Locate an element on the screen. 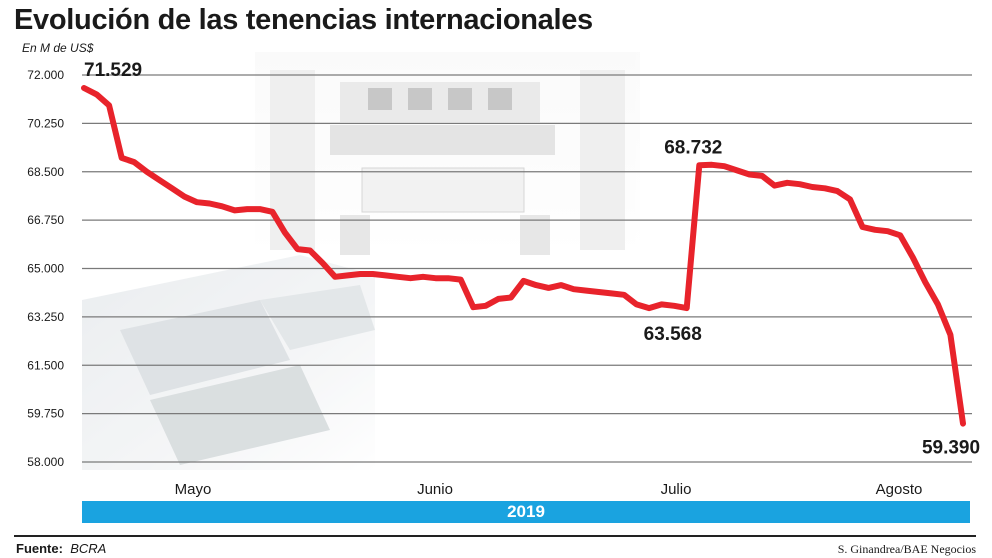 The height and width of the screenshot is (558, 992). x-tick-label: Junio is located at coordinates (435, 489).